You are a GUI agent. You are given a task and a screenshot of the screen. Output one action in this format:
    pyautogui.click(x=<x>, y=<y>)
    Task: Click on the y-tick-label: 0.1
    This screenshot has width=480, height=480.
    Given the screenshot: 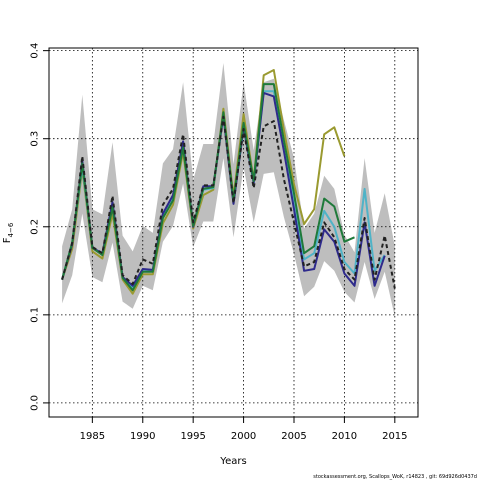 What is the action you would take?
    pyautogui.click(x=35, y=315)
    